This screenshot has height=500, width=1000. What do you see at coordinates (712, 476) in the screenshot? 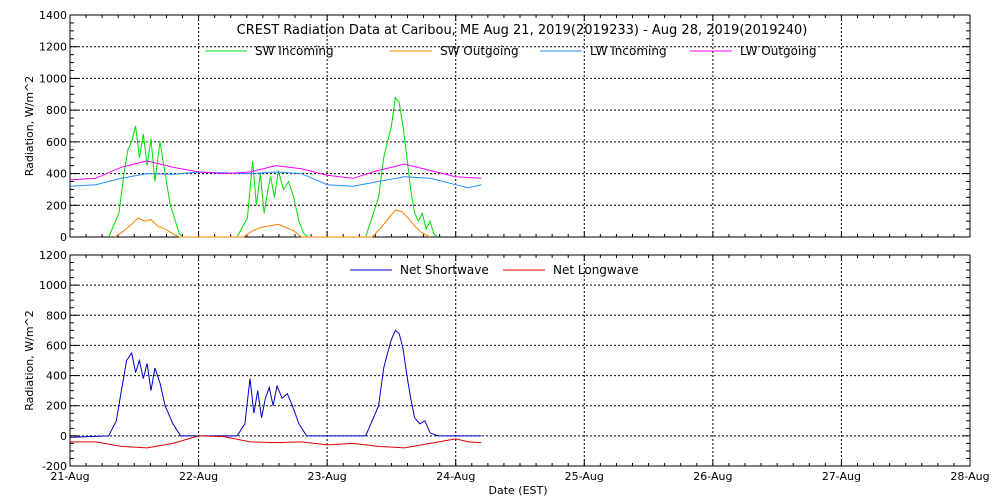
I see `x-tick-label: 26-Aug` at bounding box center [712, 476].